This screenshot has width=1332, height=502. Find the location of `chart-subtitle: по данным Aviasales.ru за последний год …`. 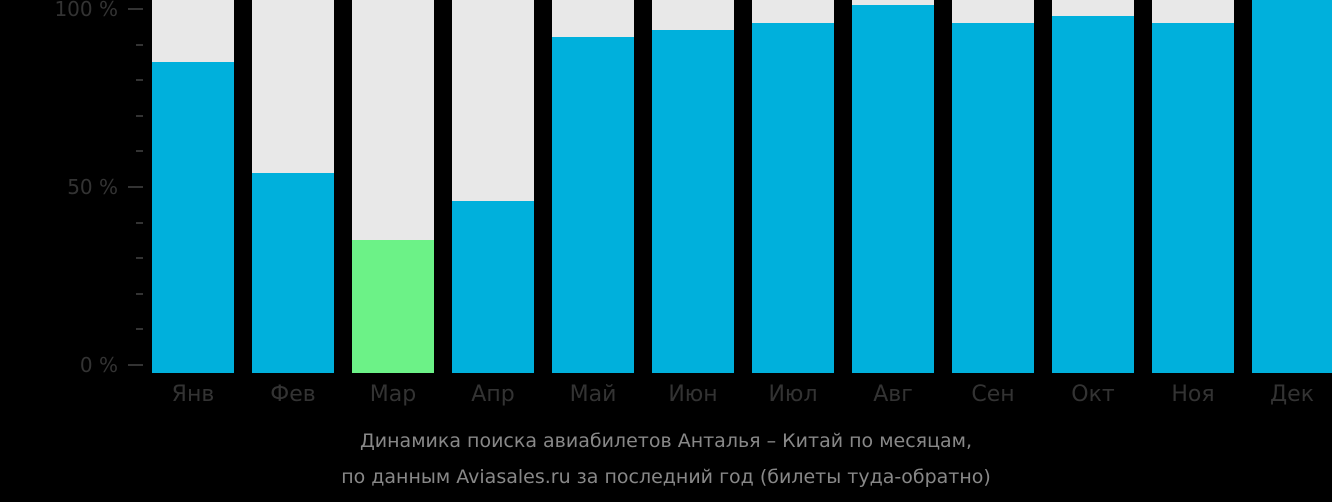

chart-subtitle: по данным Aviasales.ru за последний год … is located at coordinates (666, 477).